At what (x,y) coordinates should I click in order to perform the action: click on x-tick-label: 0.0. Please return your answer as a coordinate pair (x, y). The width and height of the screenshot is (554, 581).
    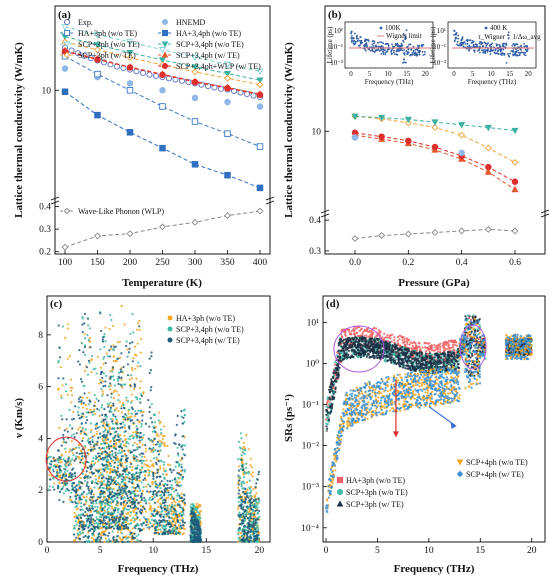
    Looking at the image, I should click on (355, 263).